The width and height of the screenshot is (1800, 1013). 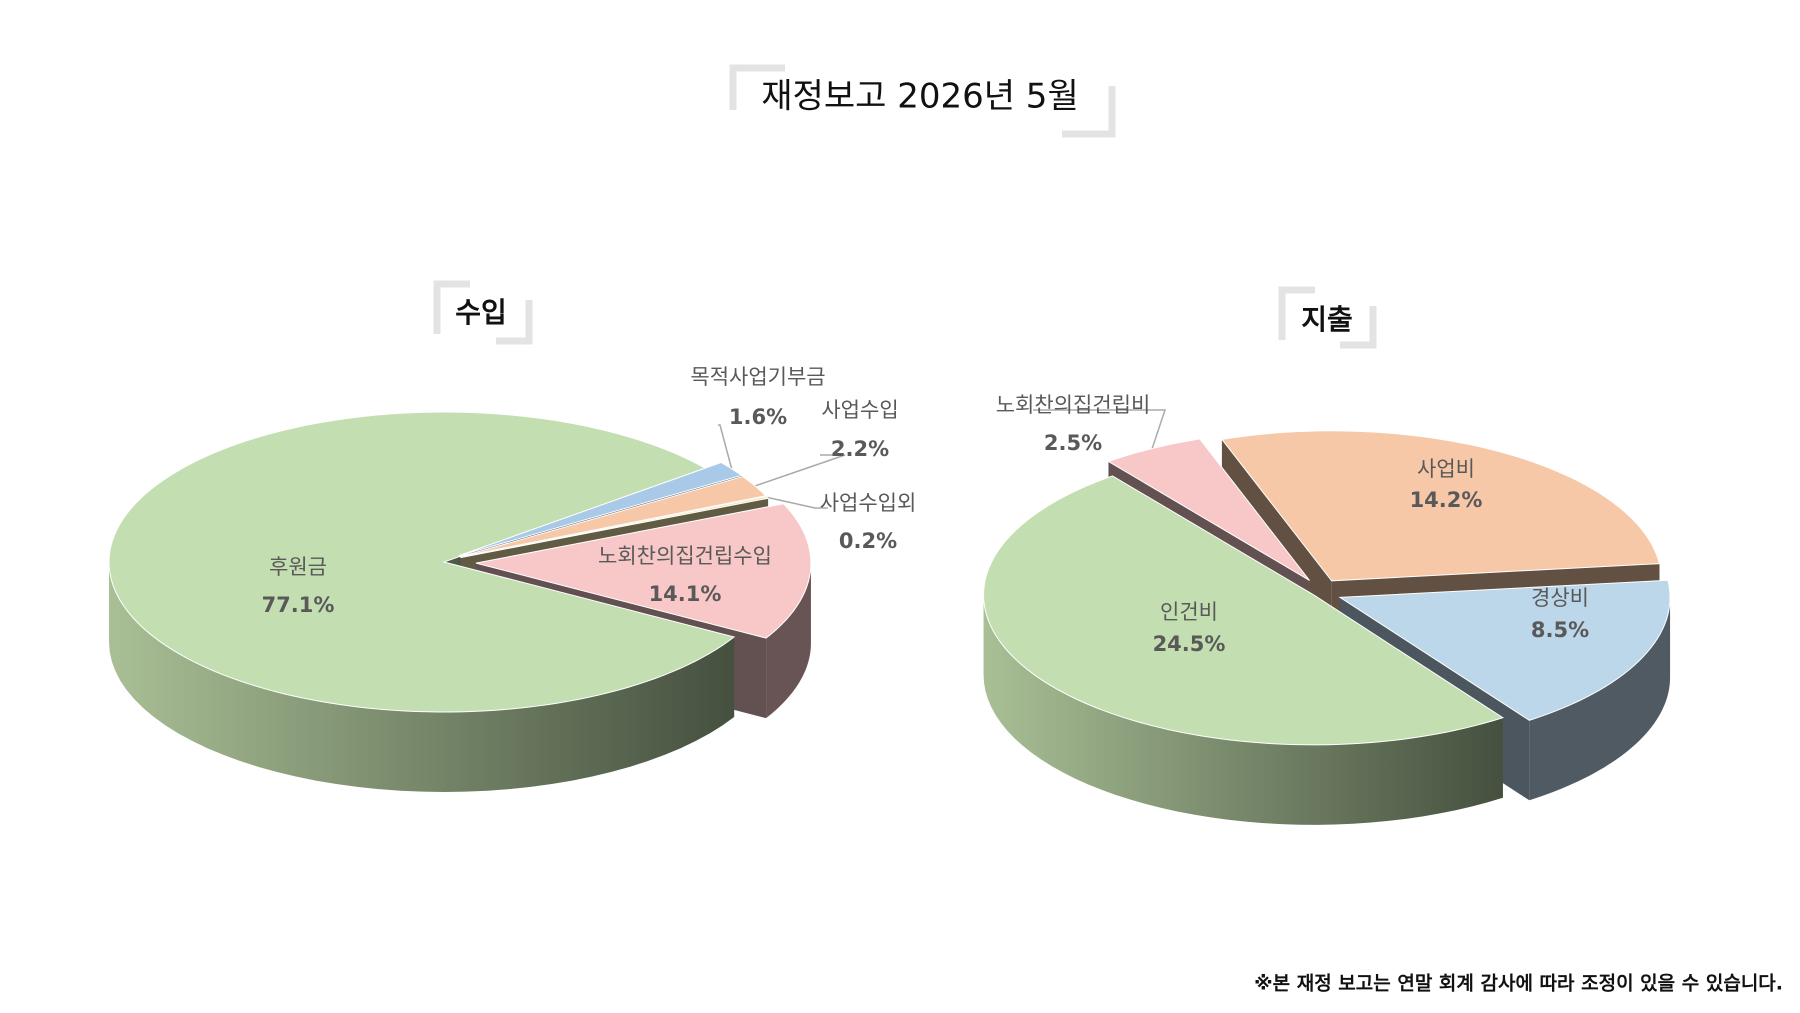 I want to click on slice-label: 목적사업기부금, so click(x=757, y=377).